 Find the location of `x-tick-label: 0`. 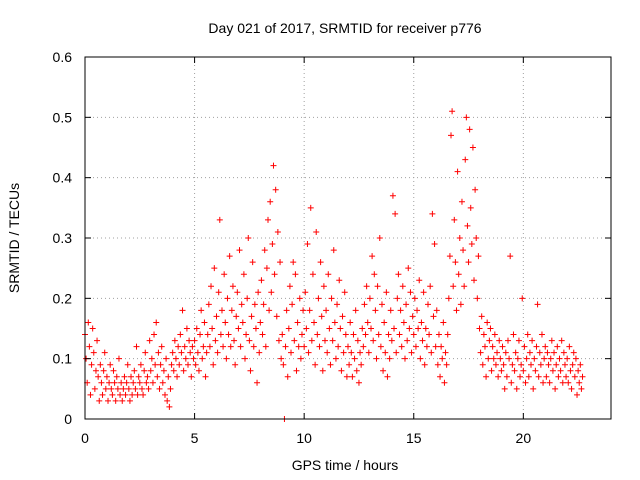

x-tick-label: 0 is located at coordinates (85, 438).